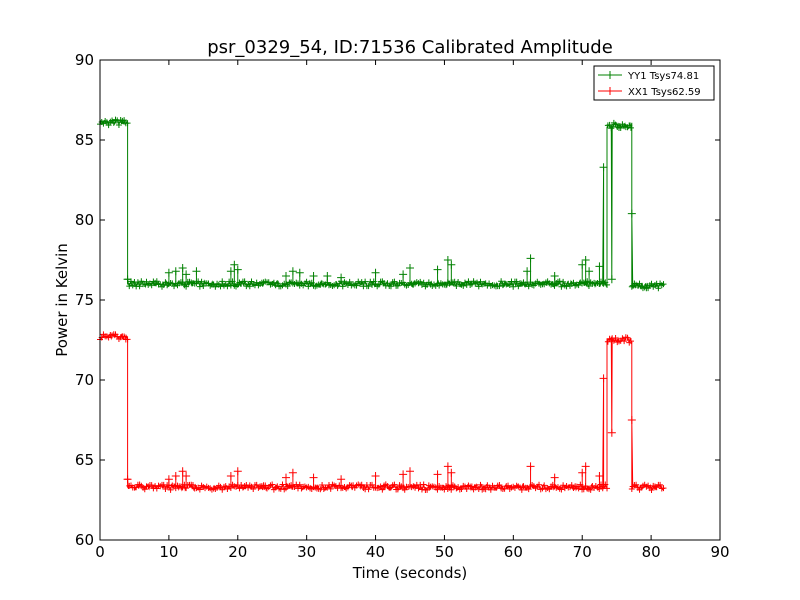 The height and width of the screenshot is (600, 800). I want to click on x-tick-label: 60, so click(513, 552).